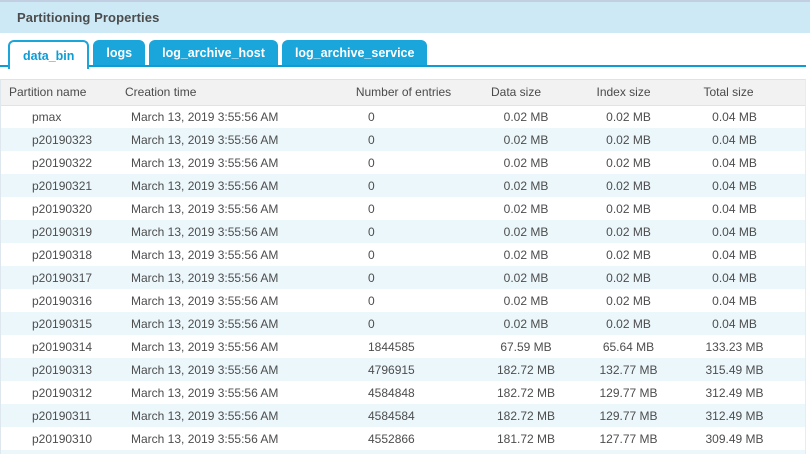 This screenshot has width=810, height=454. What do you see at coordinates (62, 185) in the screenshot?
I see `partition-name-cell: p20190321` at bounding box center [62, 185].